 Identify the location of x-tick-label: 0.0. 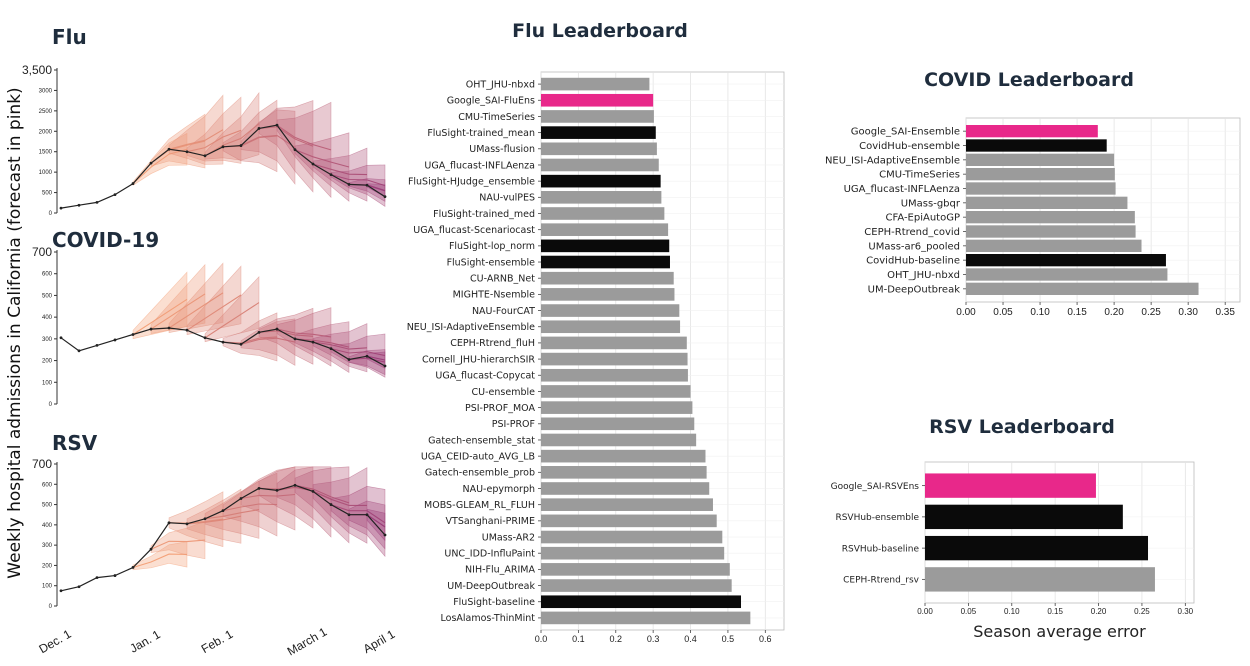
(541, 639).